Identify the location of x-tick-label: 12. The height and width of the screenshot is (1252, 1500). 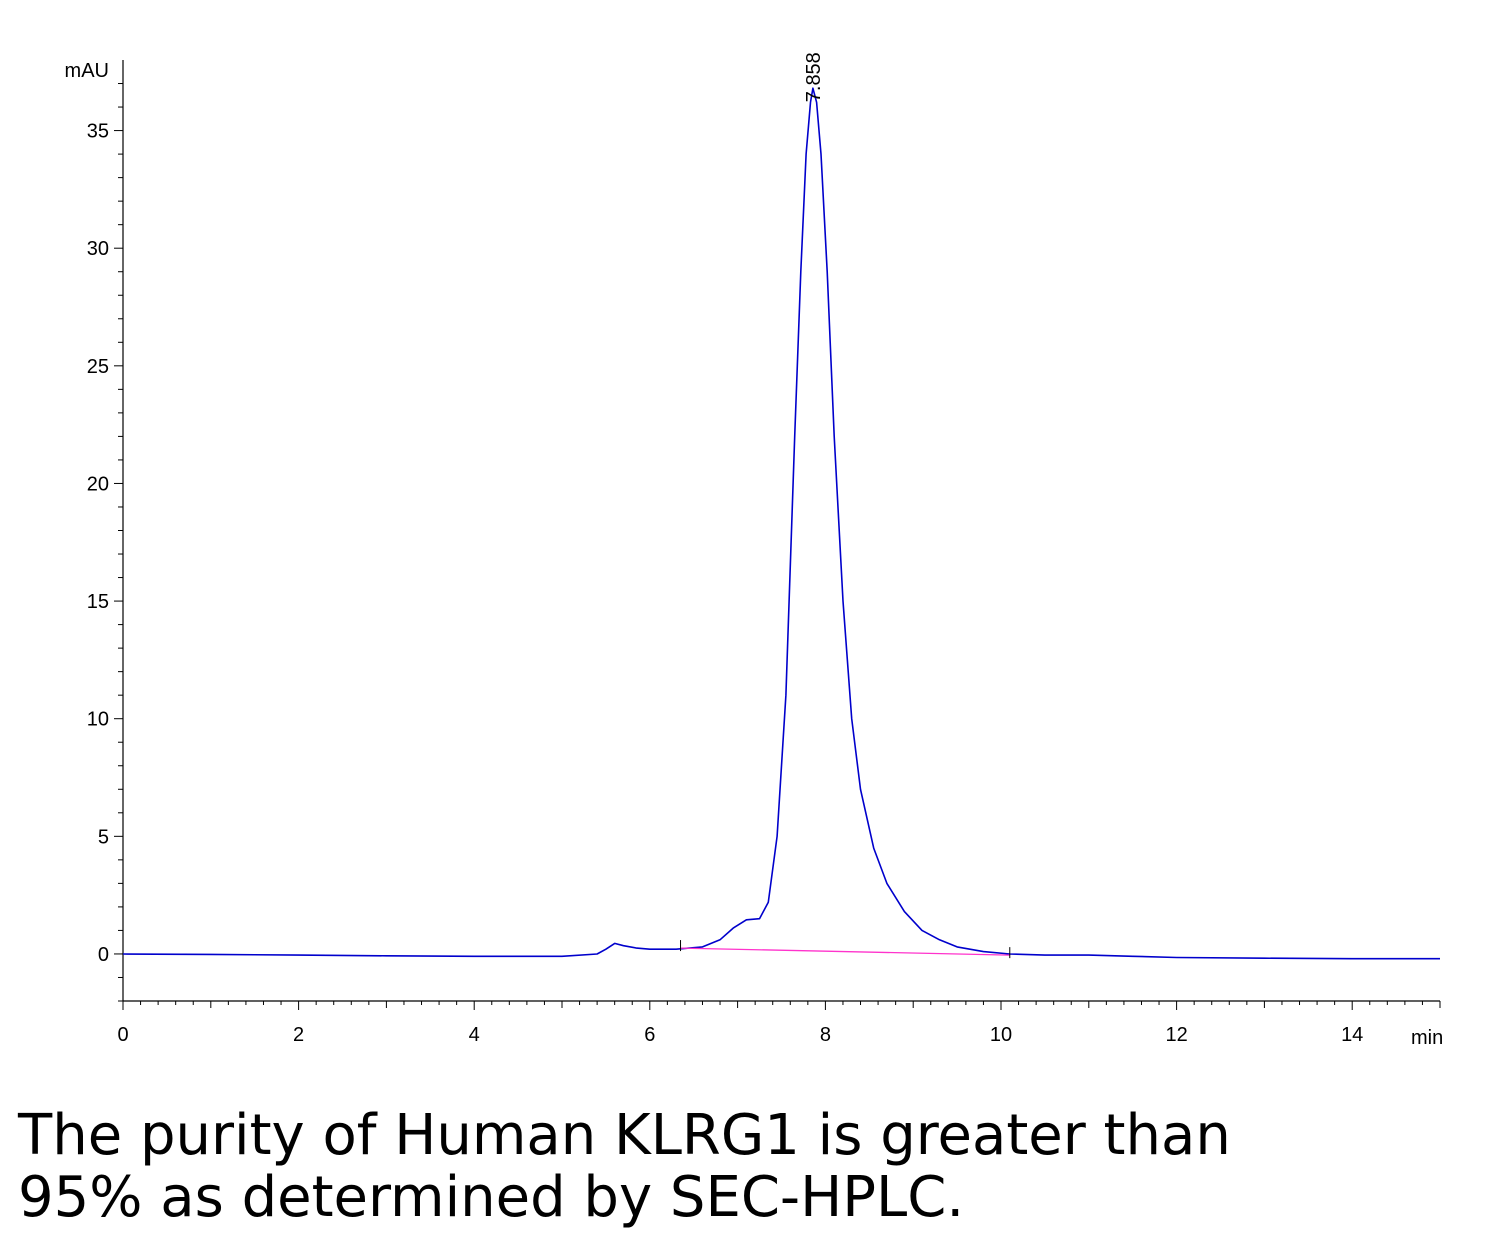
(1176, 1035).